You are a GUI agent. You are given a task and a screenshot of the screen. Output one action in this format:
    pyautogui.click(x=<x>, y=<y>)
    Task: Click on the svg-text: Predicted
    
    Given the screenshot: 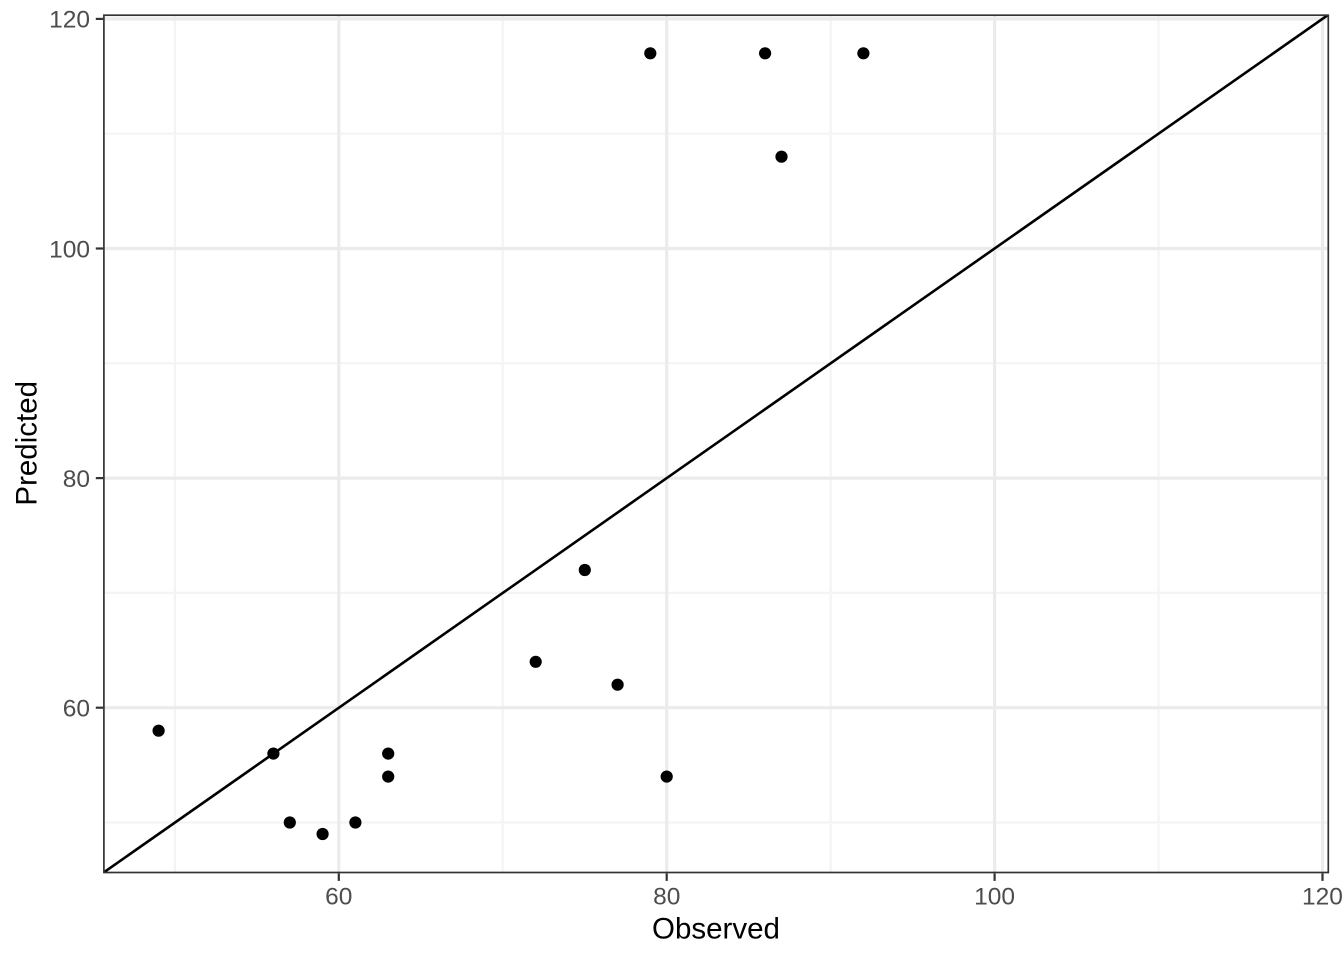 What is the action you would take?
    pyautogui.click(x=27, y=443)
    